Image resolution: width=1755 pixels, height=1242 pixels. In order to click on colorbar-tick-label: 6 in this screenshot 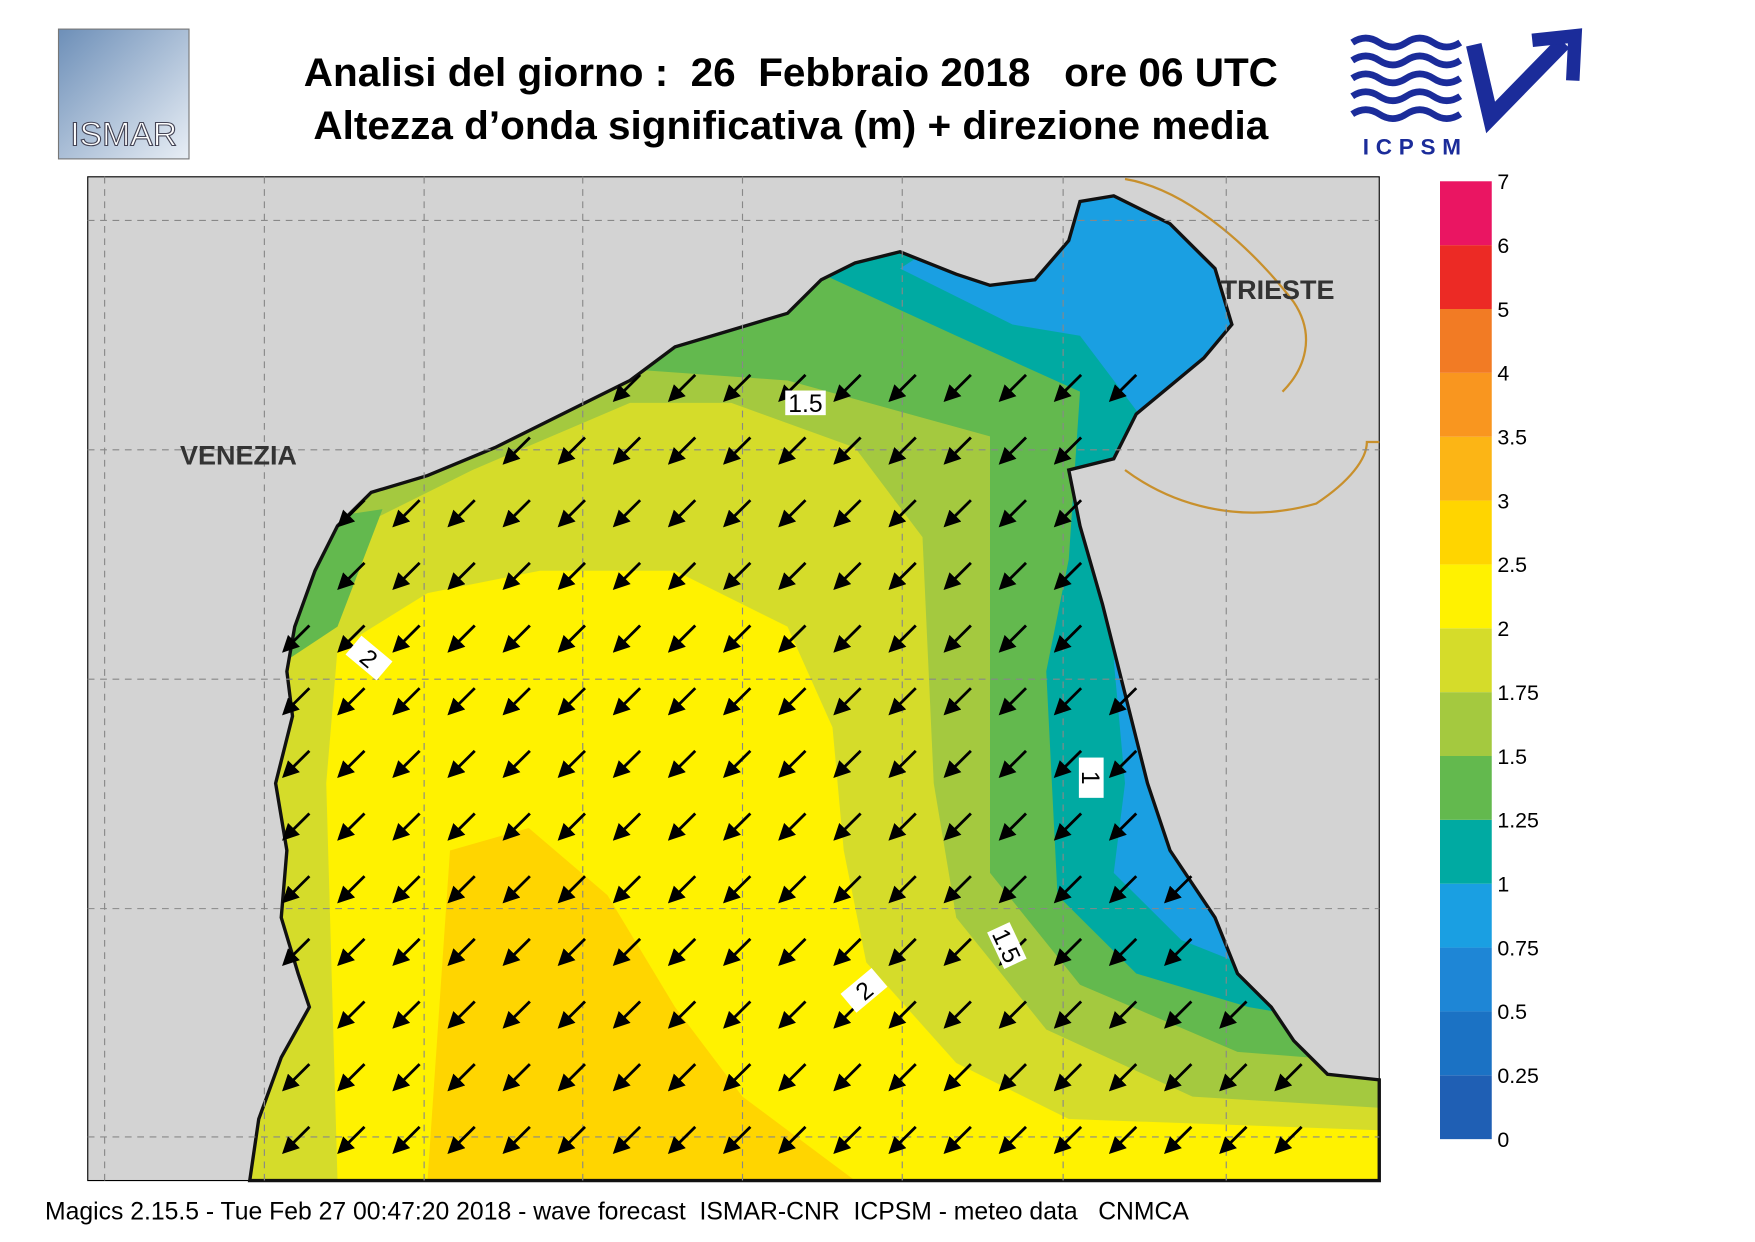, I will do `click(1503, 246)`.